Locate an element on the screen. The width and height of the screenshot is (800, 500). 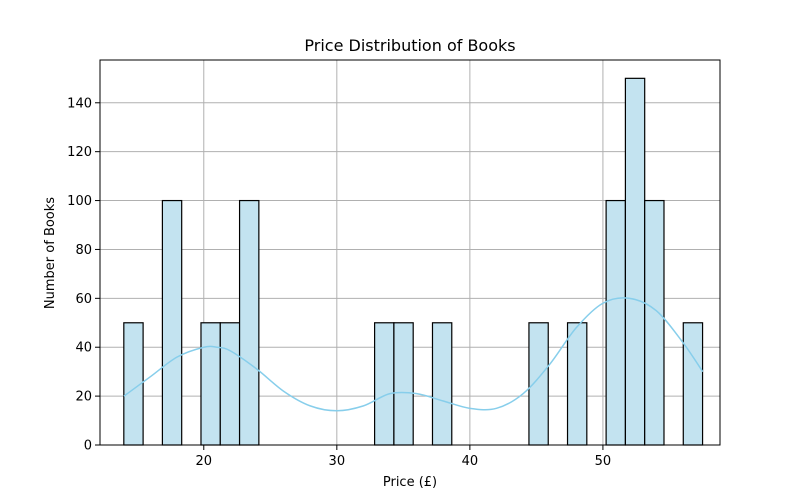
x-tick-label: 20 is located at coordinates (204, 461).